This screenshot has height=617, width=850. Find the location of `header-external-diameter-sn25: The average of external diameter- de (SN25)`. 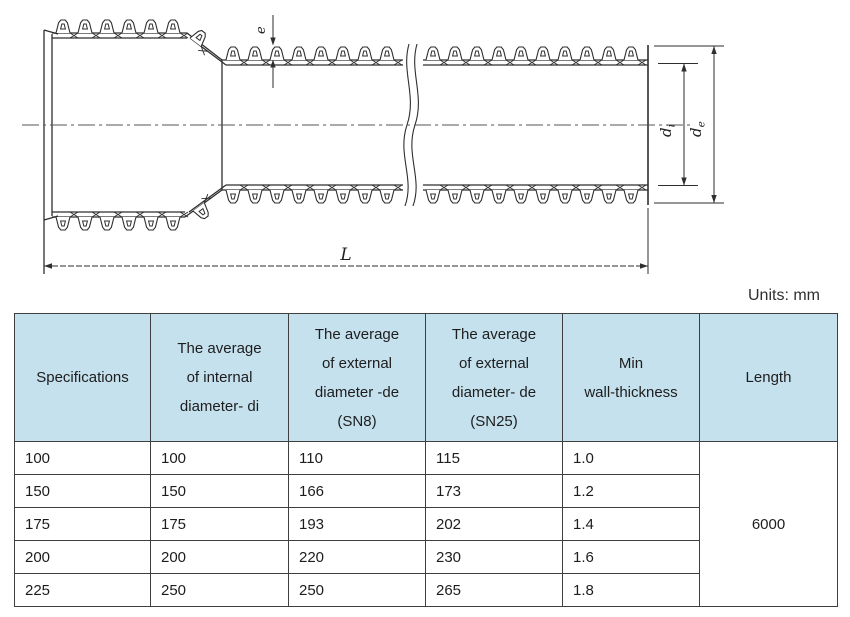

header-external-diameter-sn25: The average of external diameter- de (SN25) is located at coordinates (494, 377).